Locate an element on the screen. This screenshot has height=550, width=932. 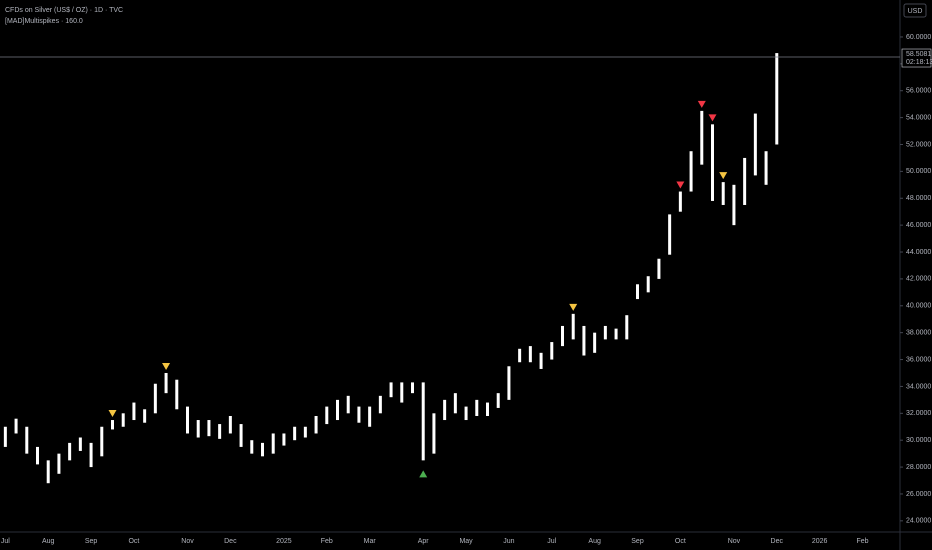
last-price-box is located at coordinates (916, 58).